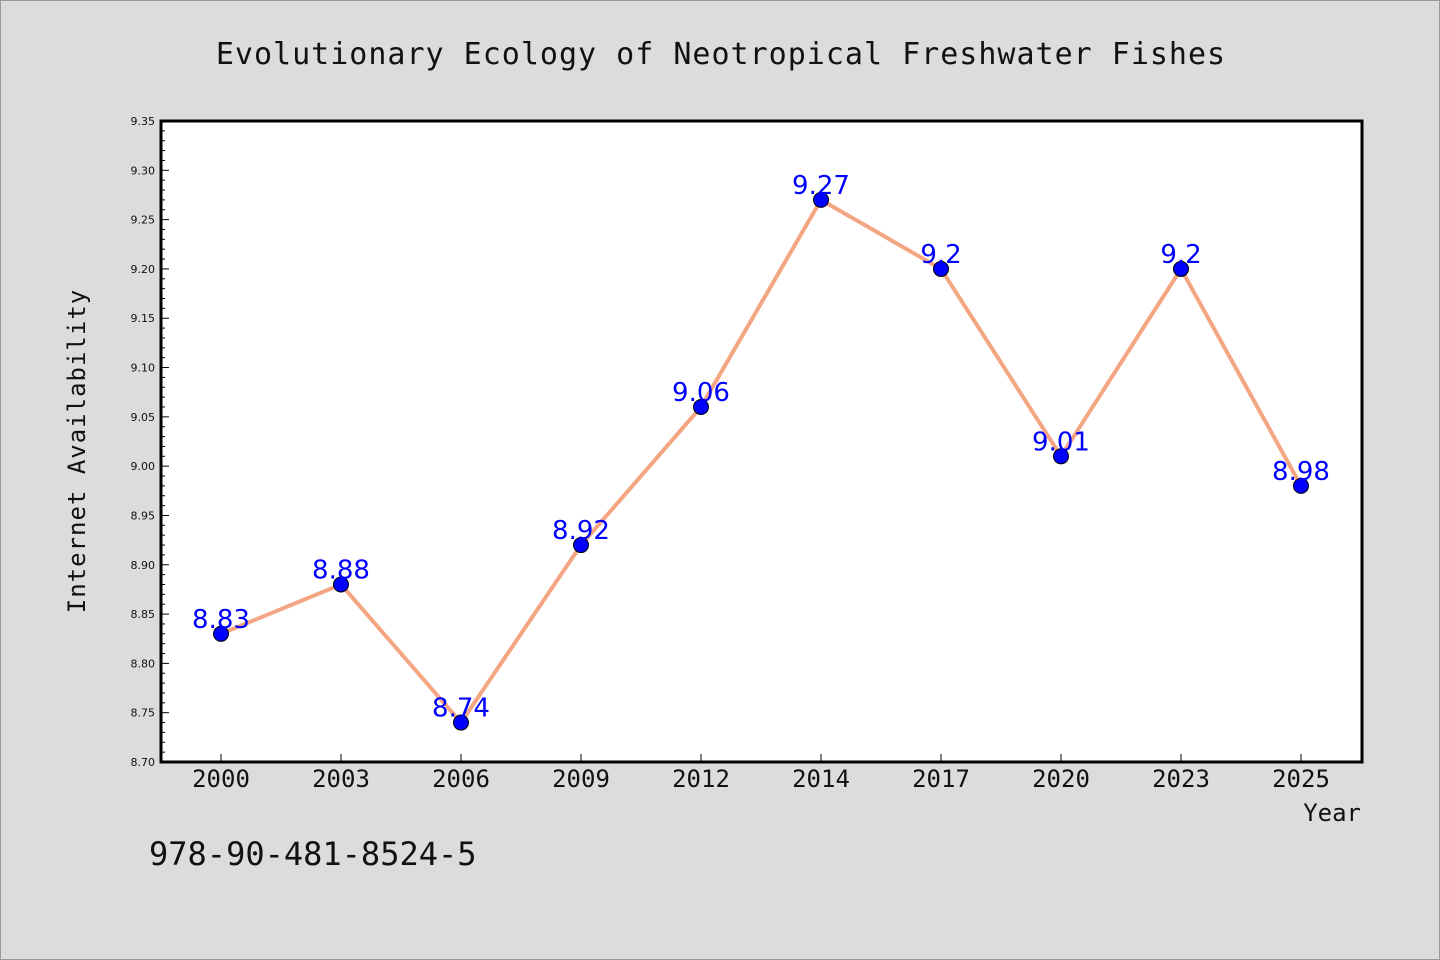  Describe the element at coordinates (1181, 779) in the screenshot. I see `x-tick-label: 2023` at that location.